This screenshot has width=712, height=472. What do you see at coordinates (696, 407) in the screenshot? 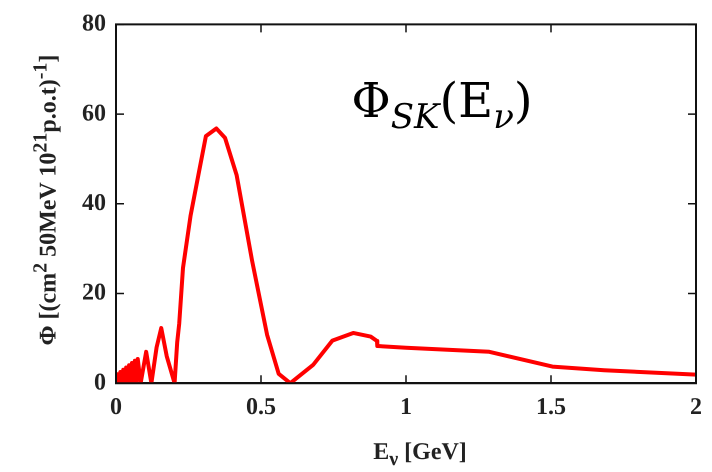
I see `x-tick-label: 2` at bounding box center [696, 407].